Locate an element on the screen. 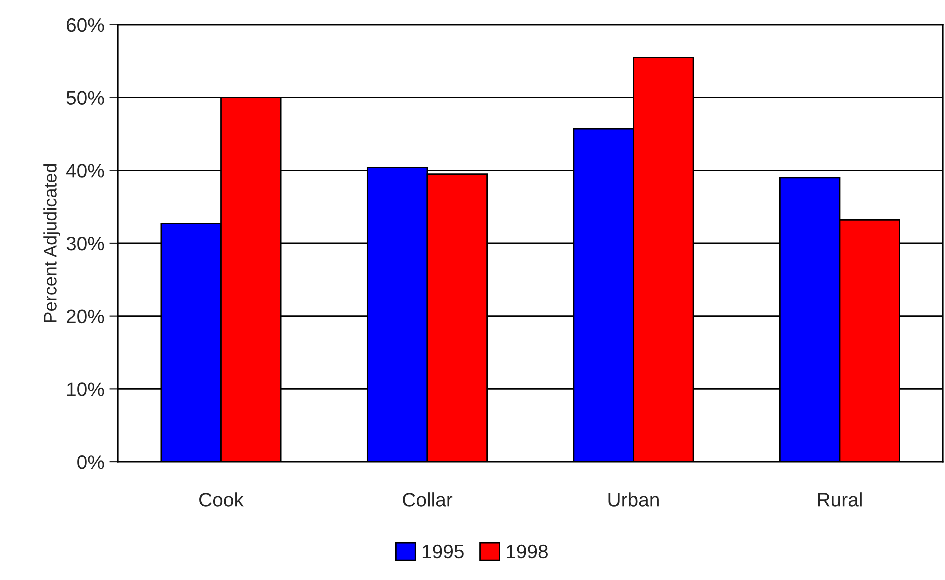 Image resolution: width=945 pixels, height=580 pixels. y-tick-label: 40% is located at coordinates (85, 171).